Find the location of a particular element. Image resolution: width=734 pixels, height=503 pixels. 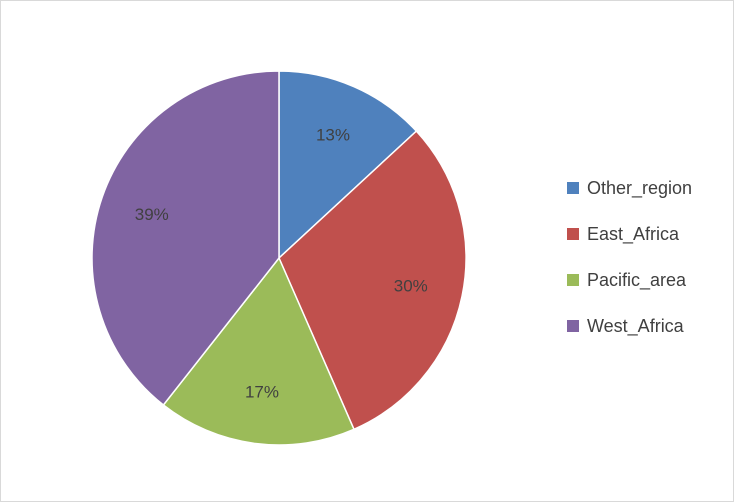

legend-swatch-east-africa is located at coordinates (573, 234).